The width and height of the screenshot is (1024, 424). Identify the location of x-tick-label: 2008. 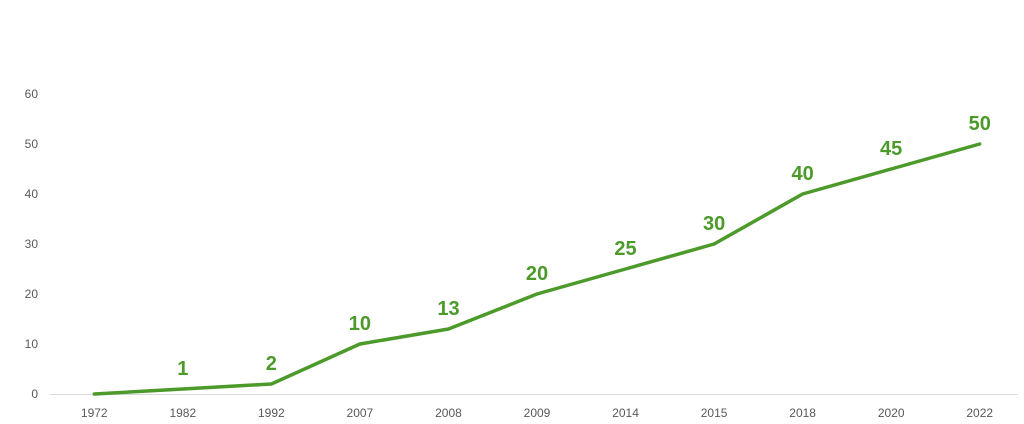
(448, 413).